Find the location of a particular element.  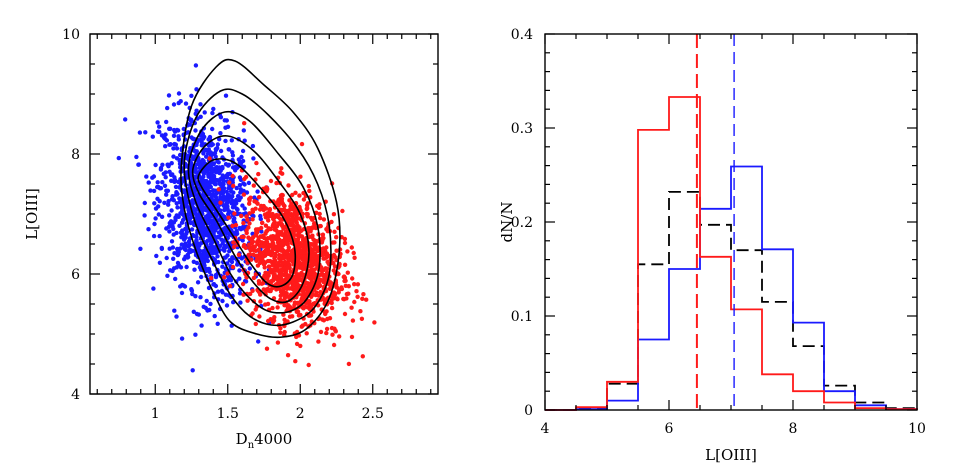

right-y-axis-label: dN/N is located at coordinates (507, 222).